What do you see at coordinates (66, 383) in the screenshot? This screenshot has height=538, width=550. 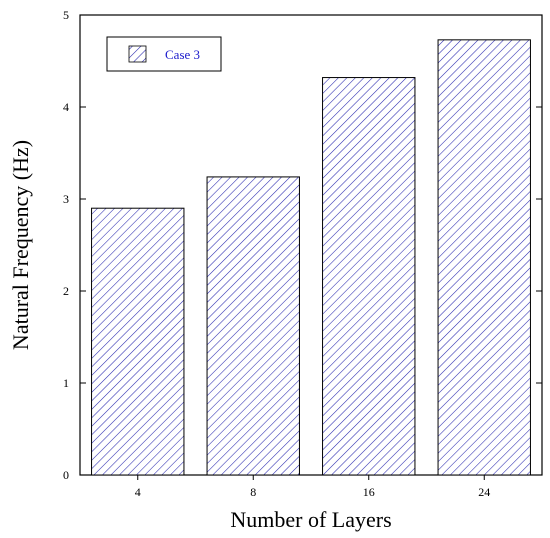 I see `y-tick-label: 1` at bounding box center [66, 383].